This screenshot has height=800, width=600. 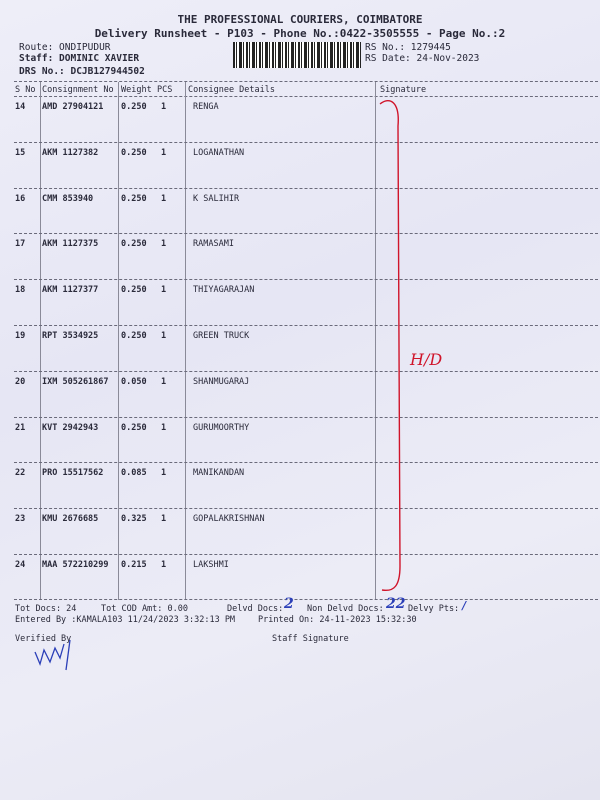 I want to click on col-pcs: PCS, so click(x=165, y=90).